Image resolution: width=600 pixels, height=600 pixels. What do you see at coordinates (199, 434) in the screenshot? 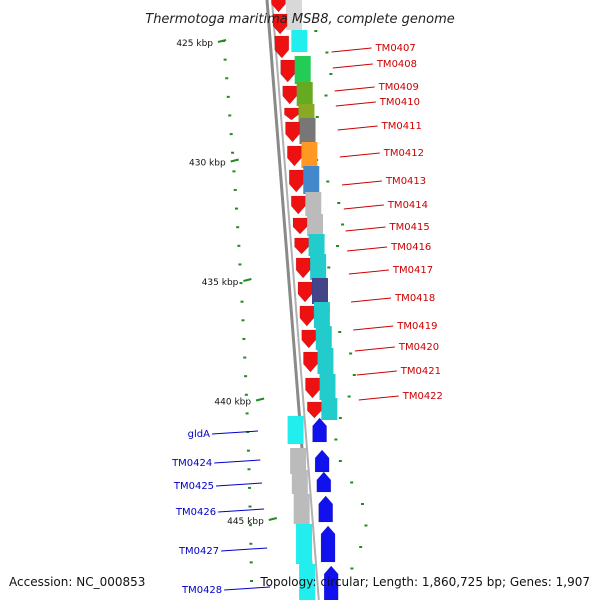
I see `gene-label: gldA` at bounding box center [199, 434].